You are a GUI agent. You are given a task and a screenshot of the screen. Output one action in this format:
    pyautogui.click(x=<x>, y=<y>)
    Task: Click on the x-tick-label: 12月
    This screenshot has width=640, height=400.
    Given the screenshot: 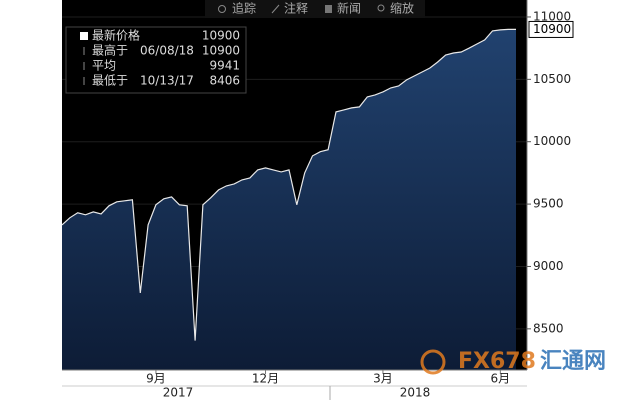 What is the action you would take?
    pyautogui.click(x=265, y=379)
    